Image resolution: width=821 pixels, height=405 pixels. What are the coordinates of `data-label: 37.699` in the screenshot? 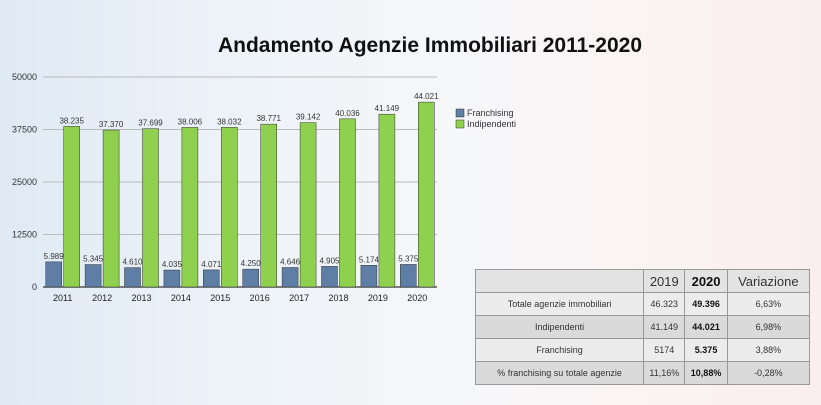 It's located at (150, 123).